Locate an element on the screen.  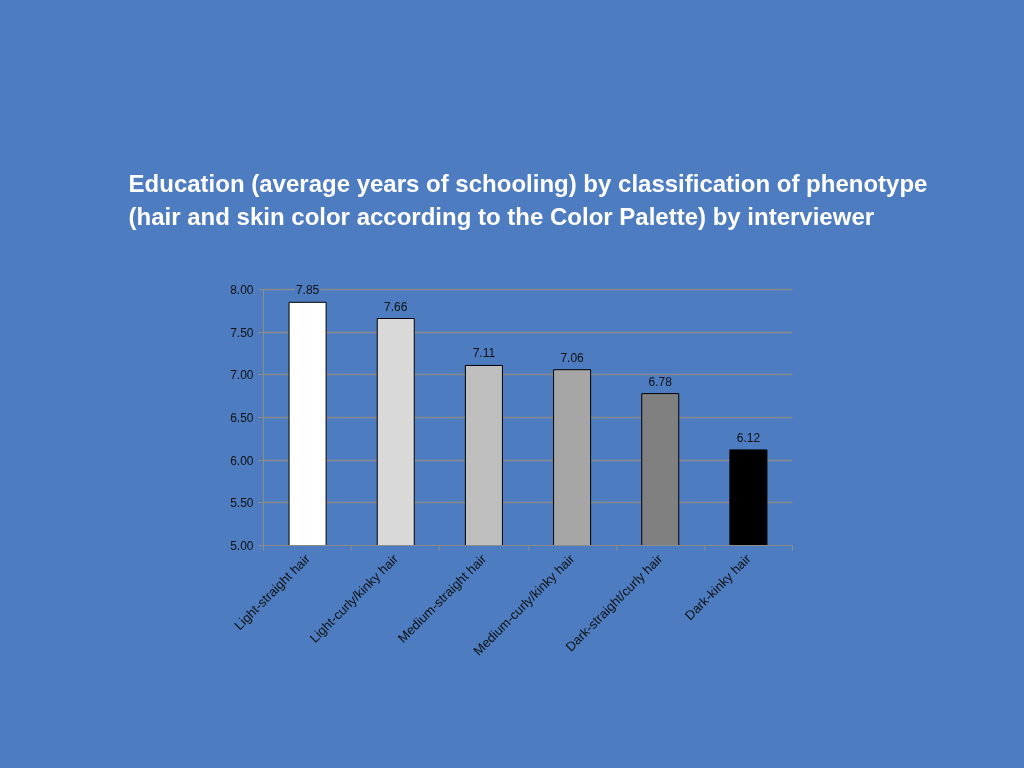
data-label: 6.12 is located at coordinates (748, 437).